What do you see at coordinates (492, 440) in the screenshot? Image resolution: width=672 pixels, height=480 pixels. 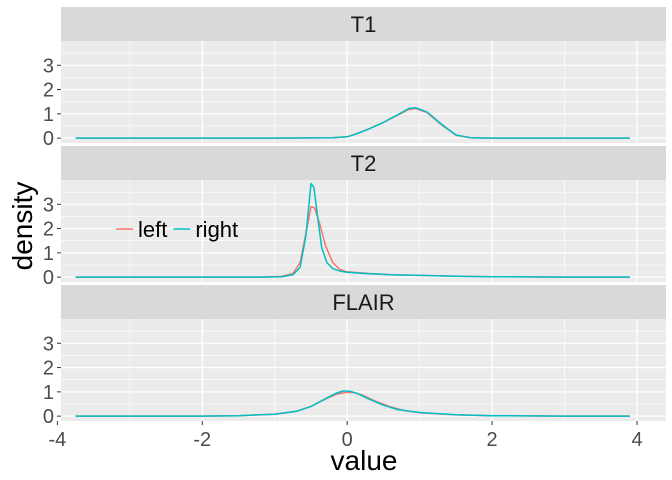 I see `x-tick-label: 2` at bounding box center [492, 440].